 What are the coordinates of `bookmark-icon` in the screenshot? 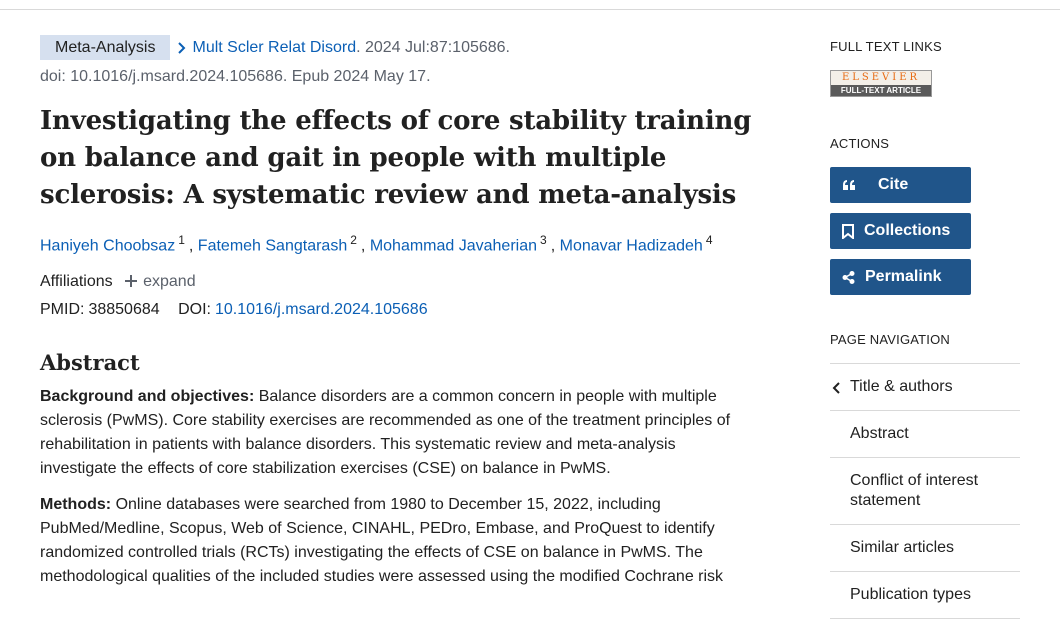 It's located at (848, 231).